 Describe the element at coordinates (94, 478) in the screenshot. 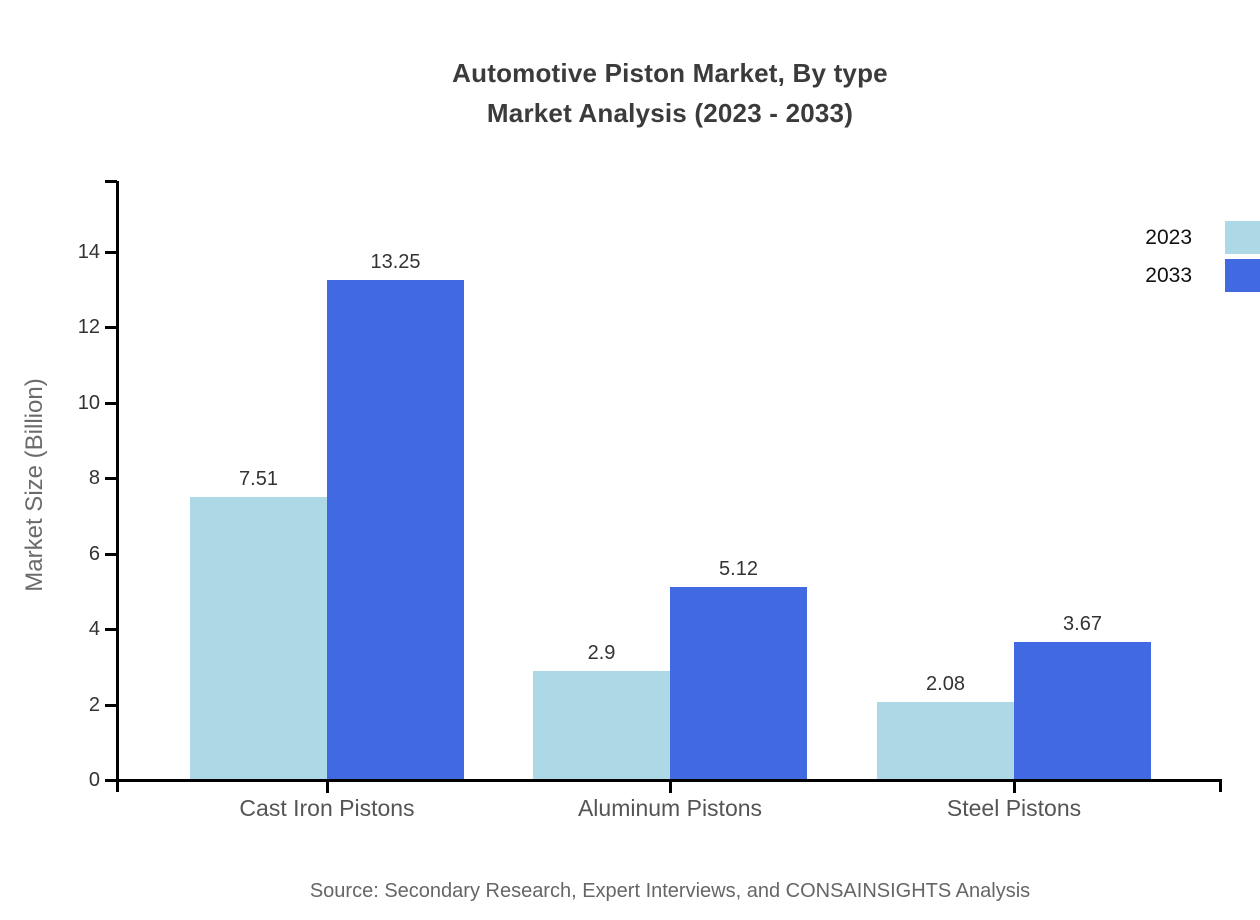

I see `y-tick-label: 8` at that location.